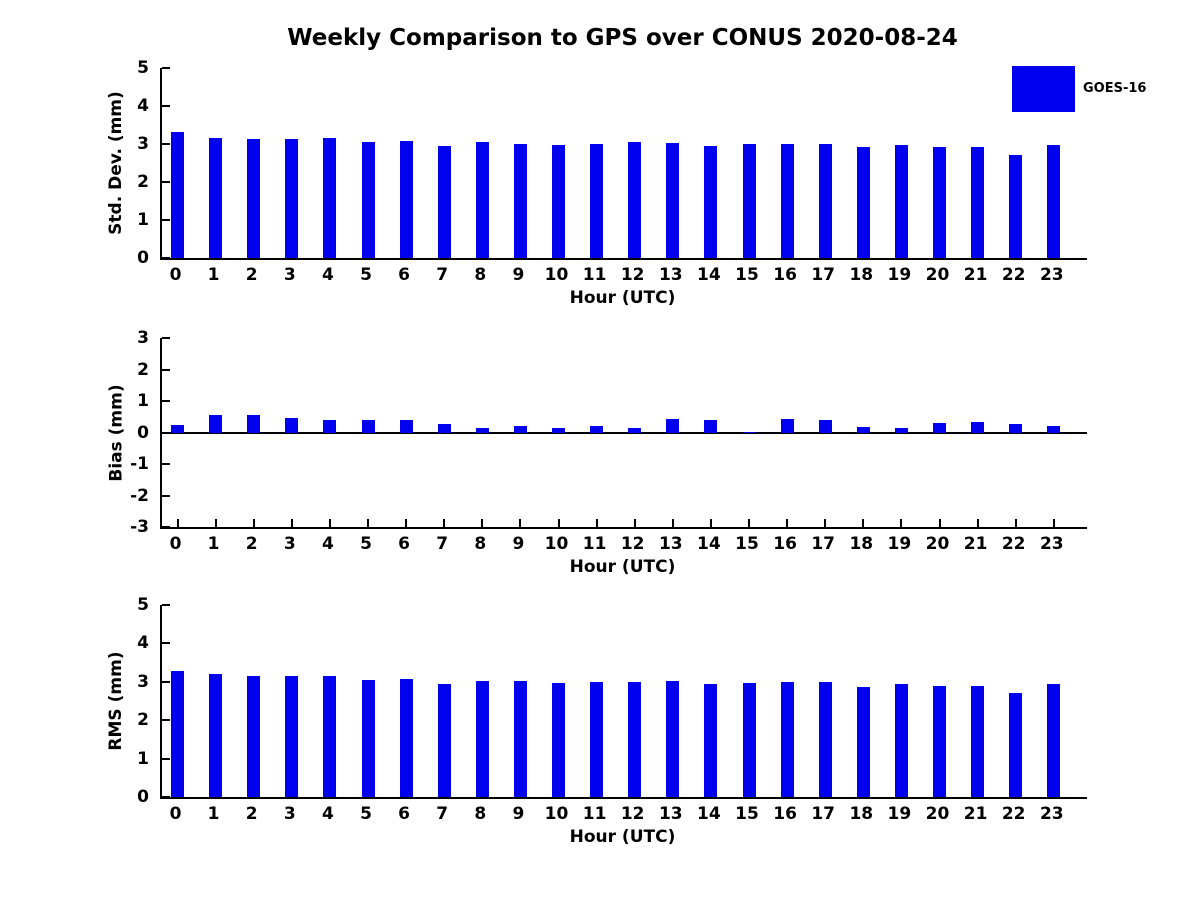 The height and width of the screenshot is (900, 1200). What do you see at coordinates (1013, 814) in the screenshot?
I see `x-tick-label: 22` at bounding box center [1013, 814].